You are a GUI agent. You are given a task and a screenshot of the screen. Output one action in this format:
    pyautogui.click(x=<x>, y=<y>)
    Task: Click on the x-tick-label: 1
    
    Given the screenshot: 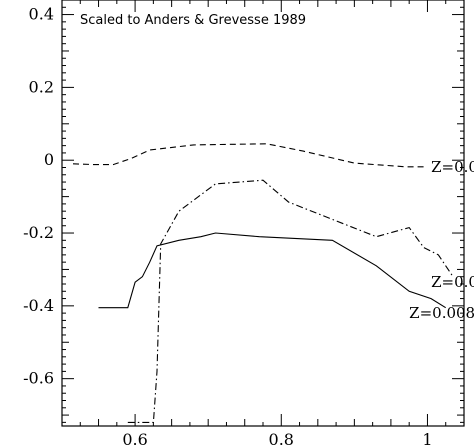 What is the action you would take?
    pyautogui.click(x=427, y=438)
    